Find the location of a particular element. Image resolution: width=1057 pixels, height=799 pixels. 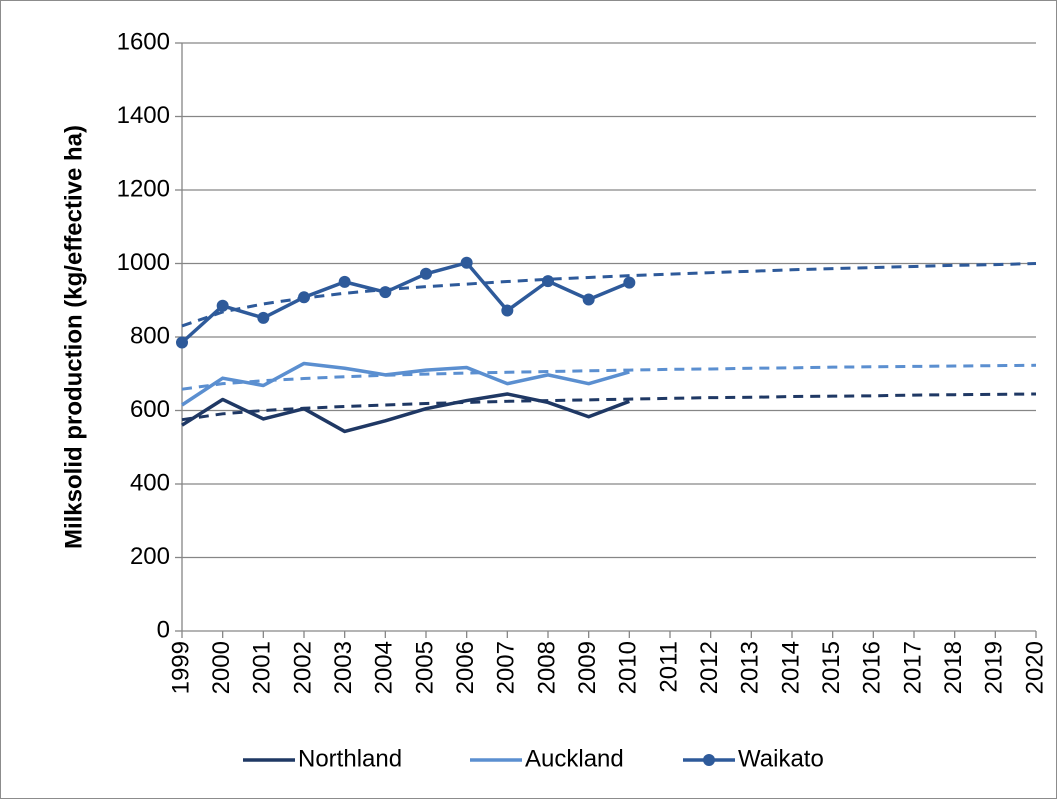

x-tick-label: 2015 is located at coordinates (831, 667).